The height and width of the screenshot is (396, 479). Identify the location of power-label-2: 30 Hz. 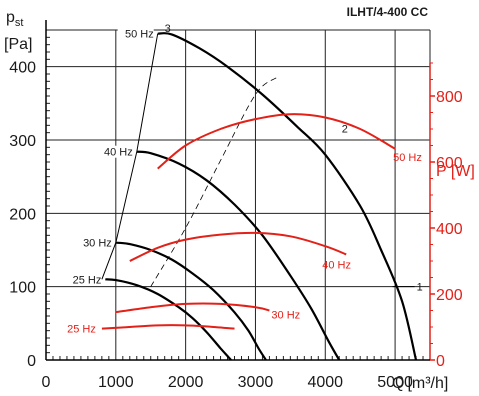
(285, 316).